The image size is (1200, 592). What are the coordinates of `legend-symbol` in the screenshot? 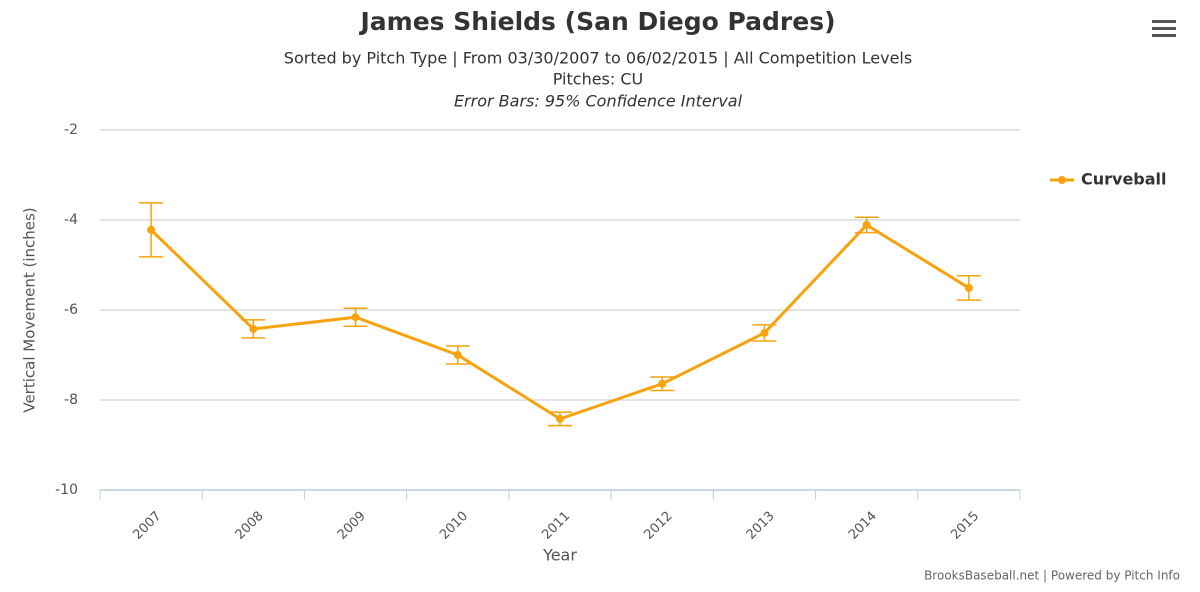 It's located at (1062, 180).